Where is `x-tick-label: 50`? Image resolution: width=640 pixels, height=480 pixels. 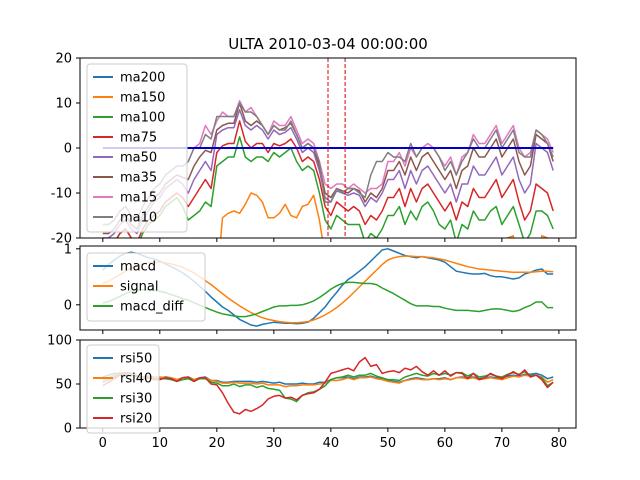
x-tick-label: 50 is located at coordinates (388, 443).